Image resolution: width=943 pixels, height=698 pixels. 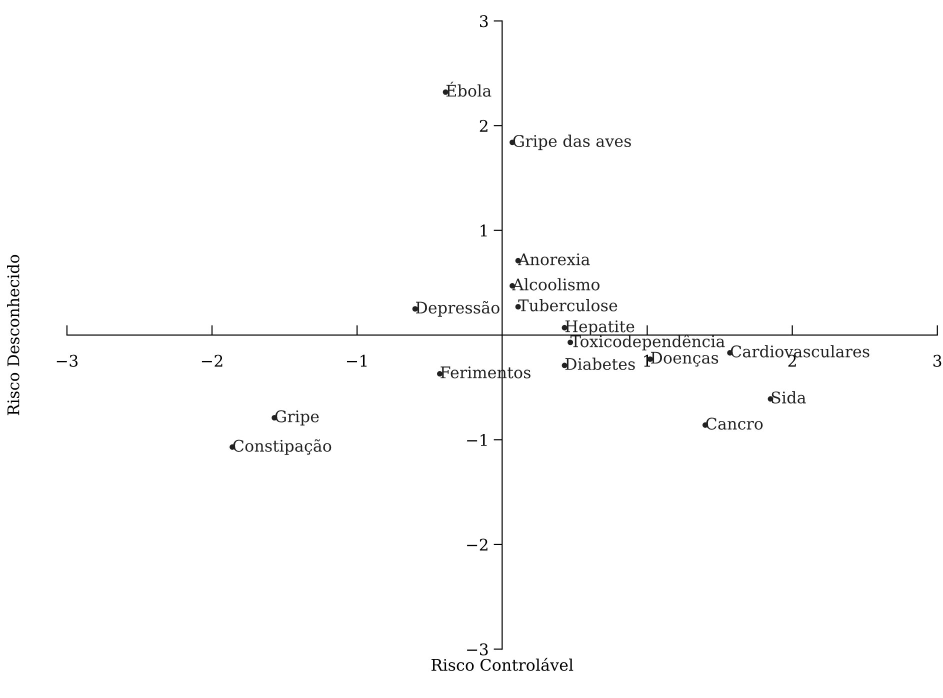 I want to click on data-label: Gripe, so click(x=297, y=418).